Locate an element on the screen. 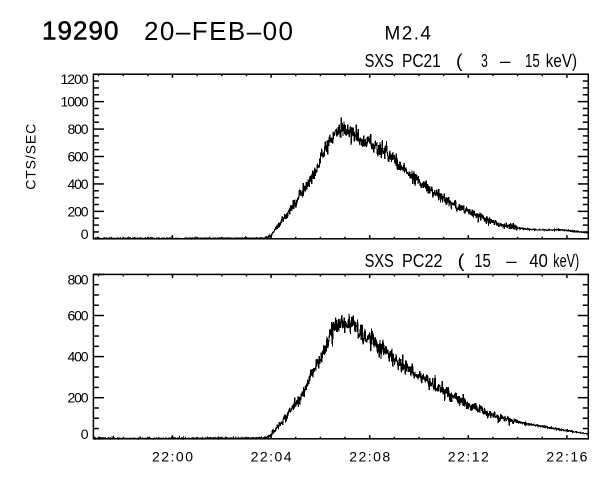  svg-text: 22:00 is located at coordinates (172, 457).